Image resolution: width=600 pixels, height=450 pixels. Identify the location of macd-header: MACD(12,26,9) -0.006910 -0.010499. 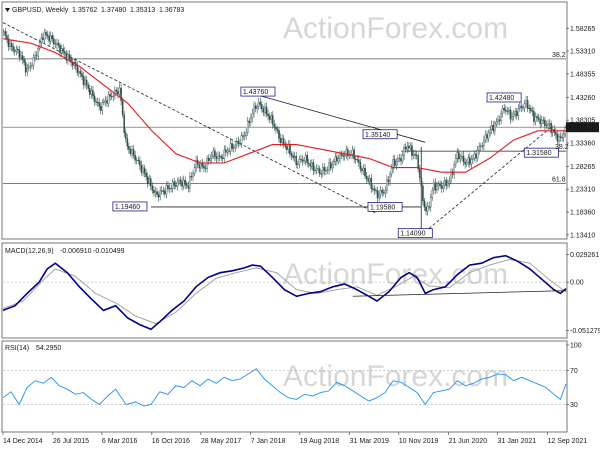
(65, 251).